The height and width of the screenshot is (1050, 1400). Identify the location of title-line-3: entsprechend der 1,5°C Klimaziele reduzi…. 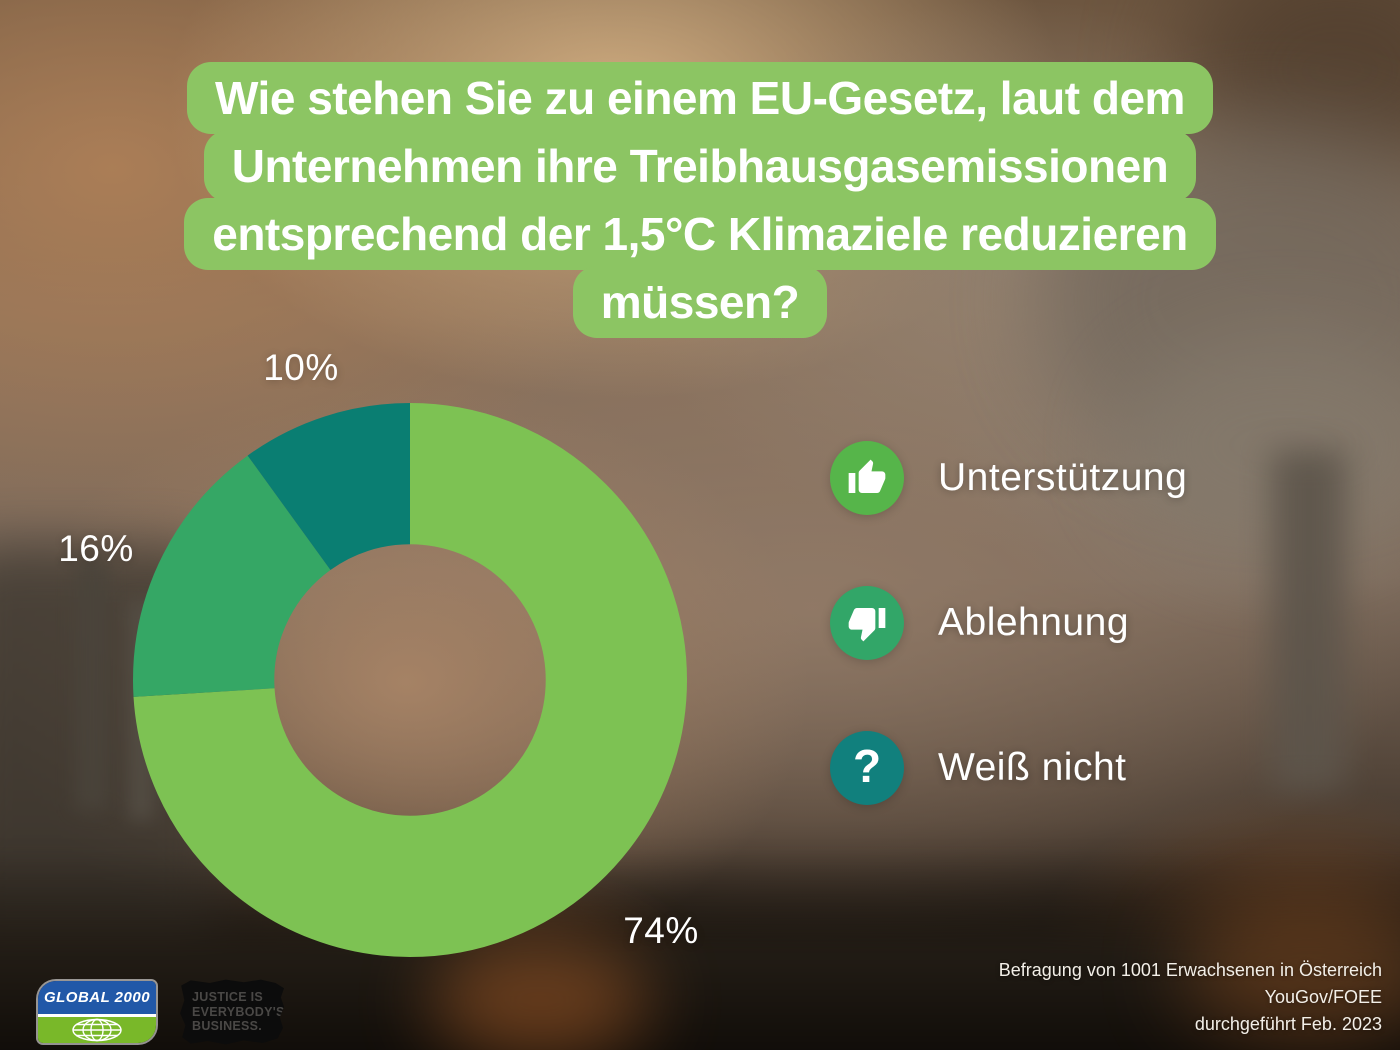
(700, 234).